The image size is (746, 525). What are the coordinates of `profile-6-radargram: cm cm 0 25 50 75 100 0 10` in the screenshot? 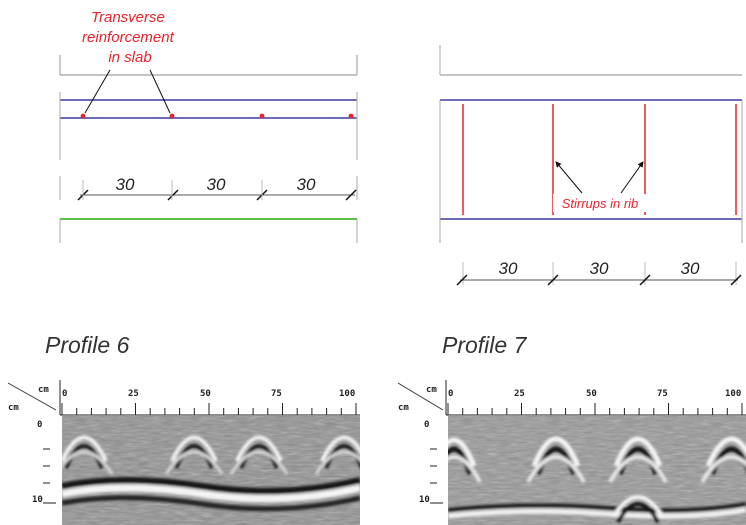 It's located at (183, 452).